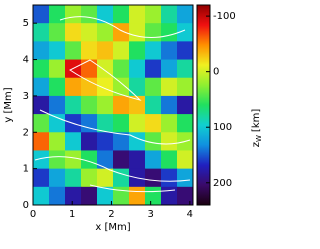  What do you see at coordinates (224, 16) in the screenshot?
I see `colorbar-tick-label: -100` at bounding box center [224, 16].